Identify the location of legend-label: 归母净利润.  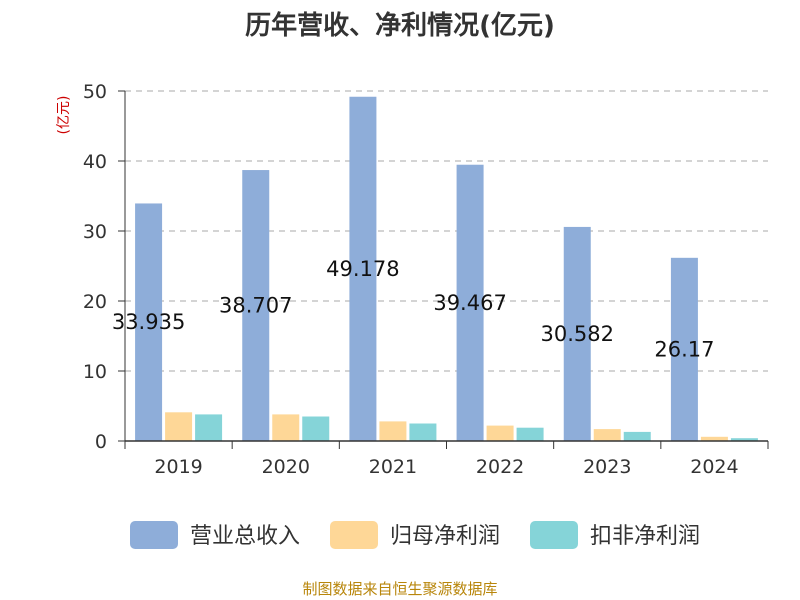
(445, 536).